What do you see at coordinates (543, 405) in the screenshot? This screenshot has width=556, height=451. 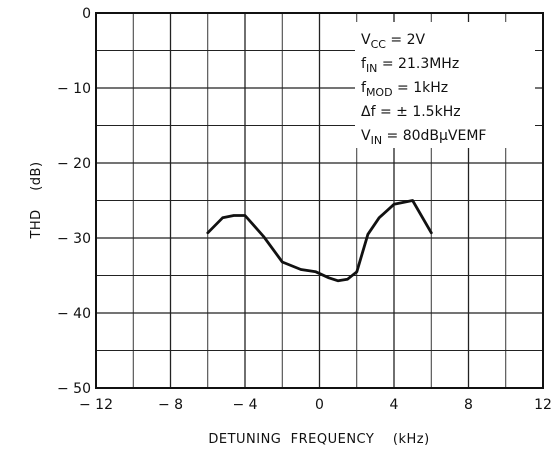 I see `x-tick-label: 12` at bounding box center [543, 405].